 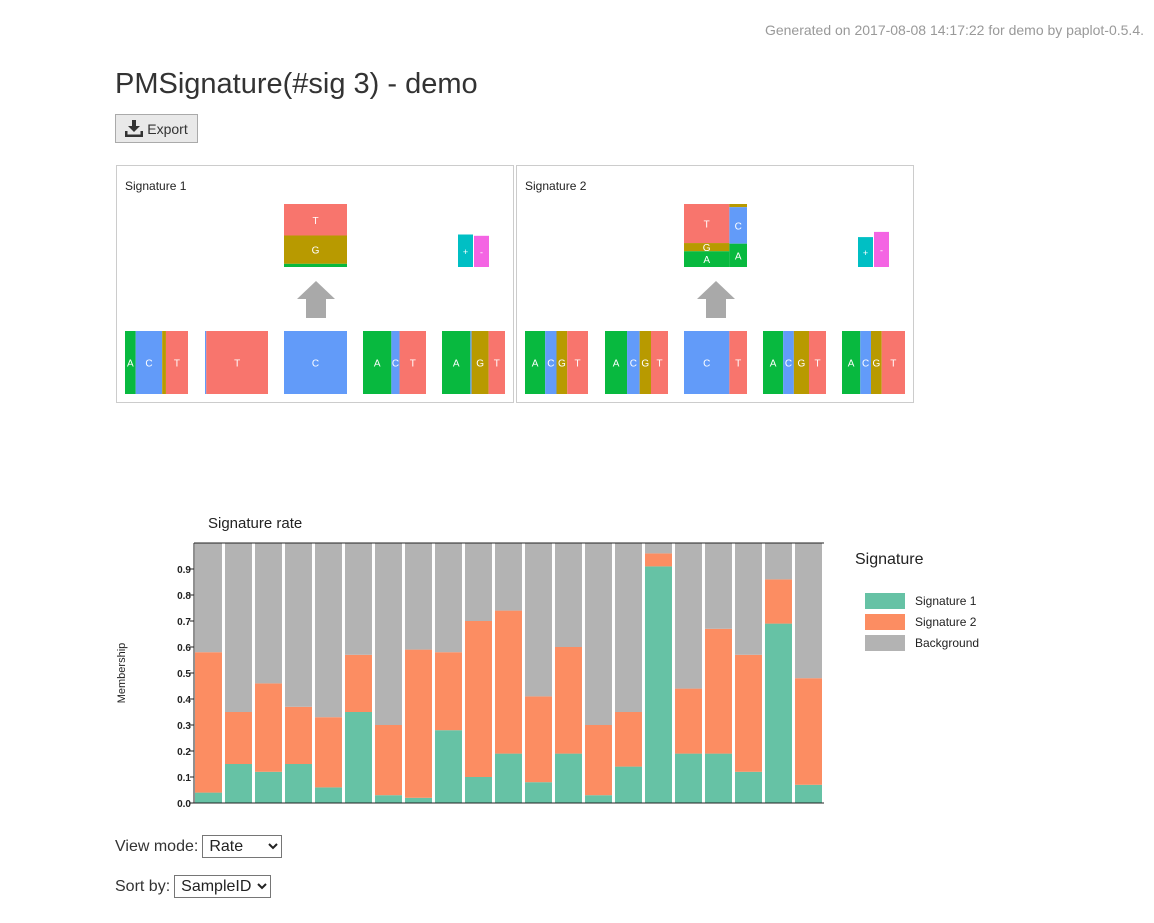 What do you see at coordinates (738, 362) in the screenshot?
I see `flank-3-base-t` at bounding box center [738, 362].